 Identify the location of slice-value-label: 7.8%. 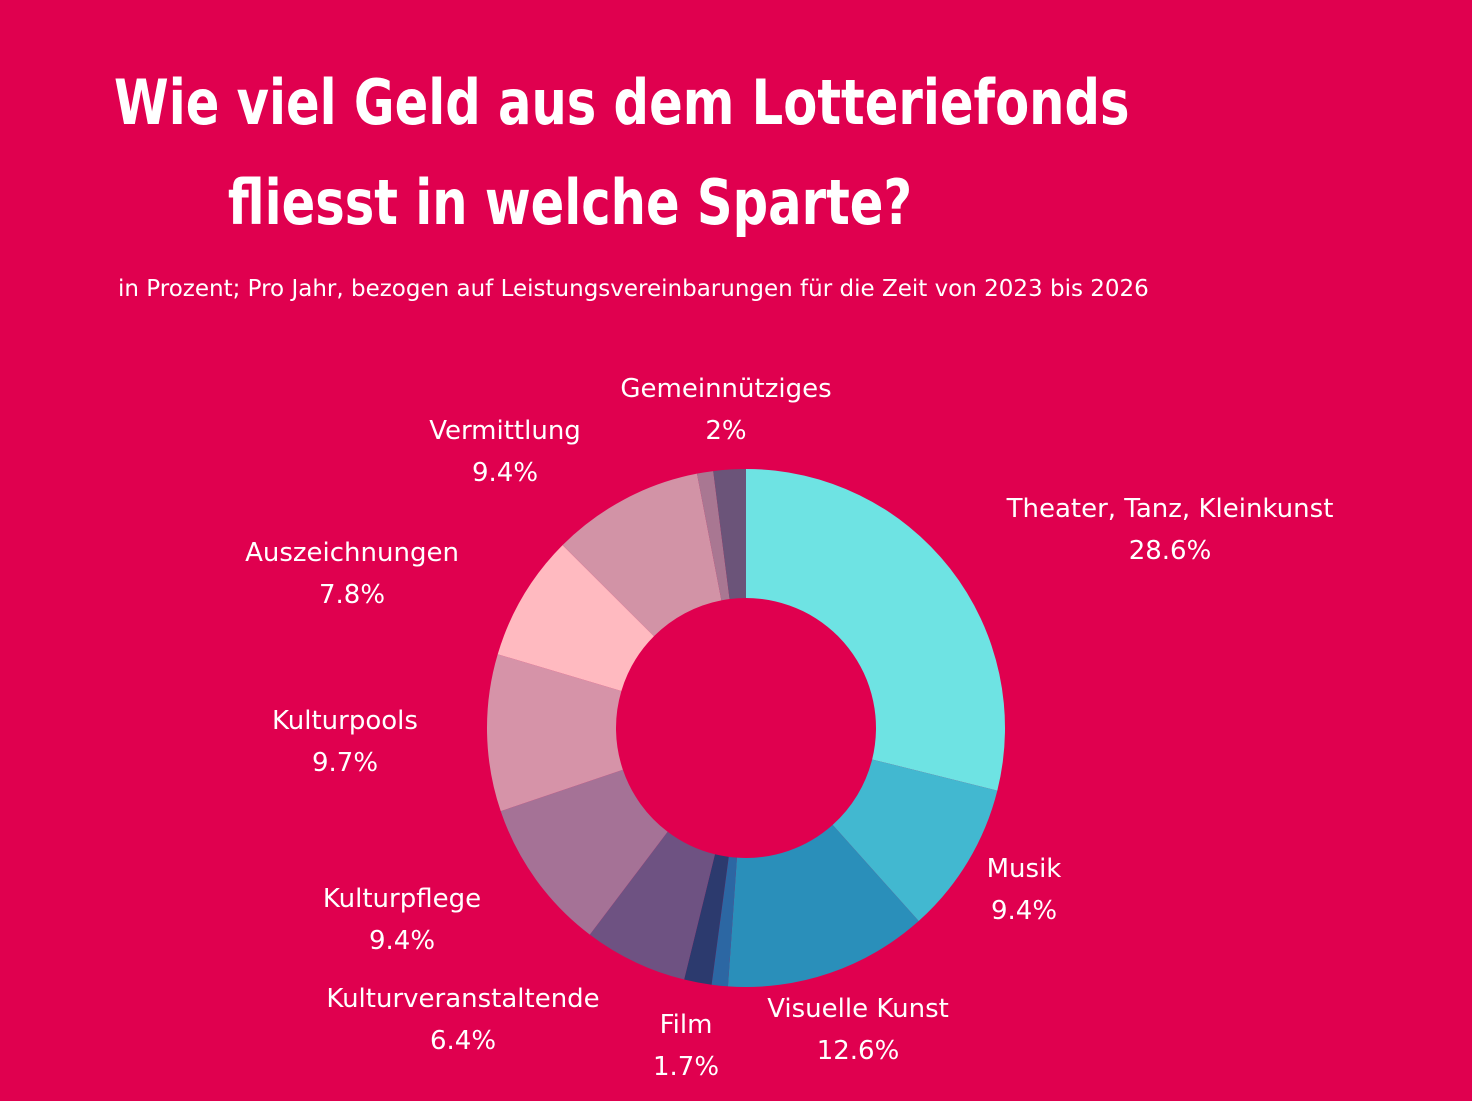
(352, 595).